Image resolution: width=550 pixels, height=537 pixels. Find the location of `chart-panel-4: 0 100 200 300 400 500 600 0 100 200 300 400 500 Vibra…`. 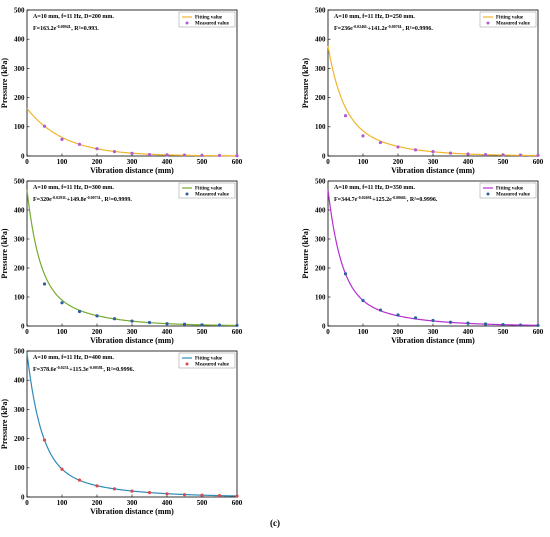

chart-panel-4: 0 100 200 300 400 500 600 0 100 200 300 400 500 Vibra… is located at coordinates (422, 261).